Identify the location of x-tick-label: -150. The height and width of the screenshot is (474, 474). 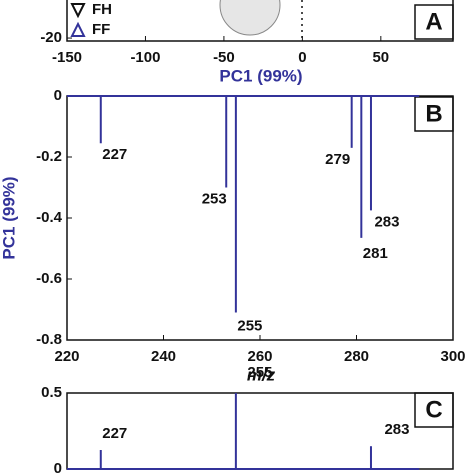
(67, 57).